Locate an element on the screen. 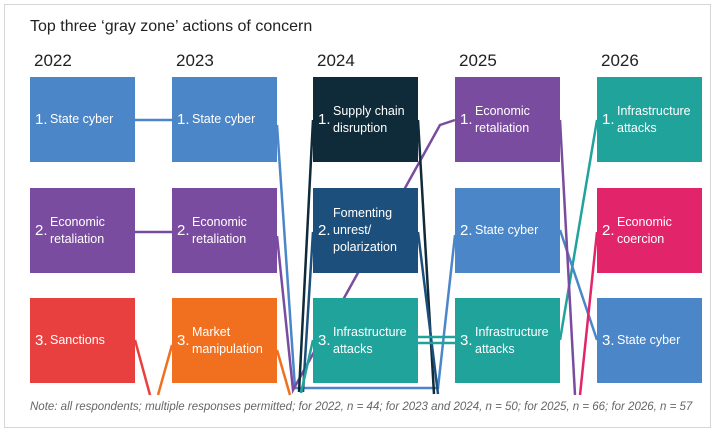 The height and width of the screenshot is (434, 717). action-box: 2. Fomenting unrest/ polarization is located at coordinates (365, 230).